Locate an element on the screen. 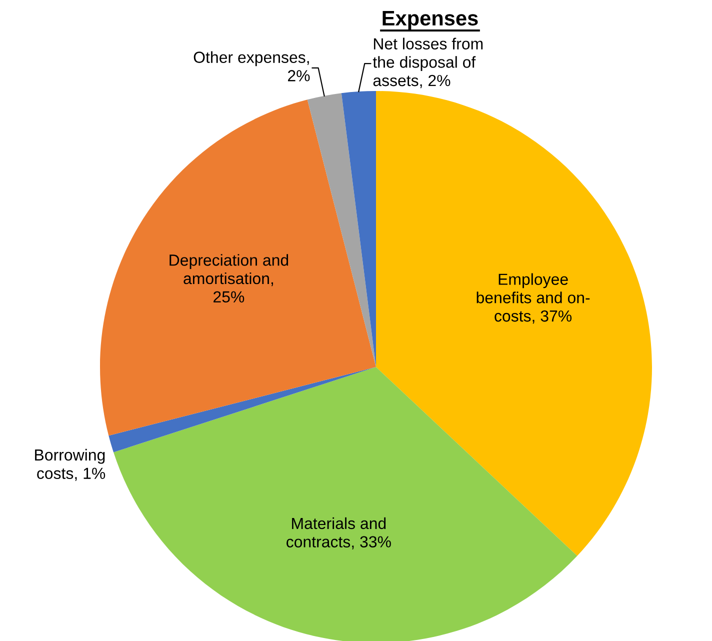 This screenshot has height=641, width=712. slice-label: Borrowing costs, 1% is located at coordinates (70, 464).